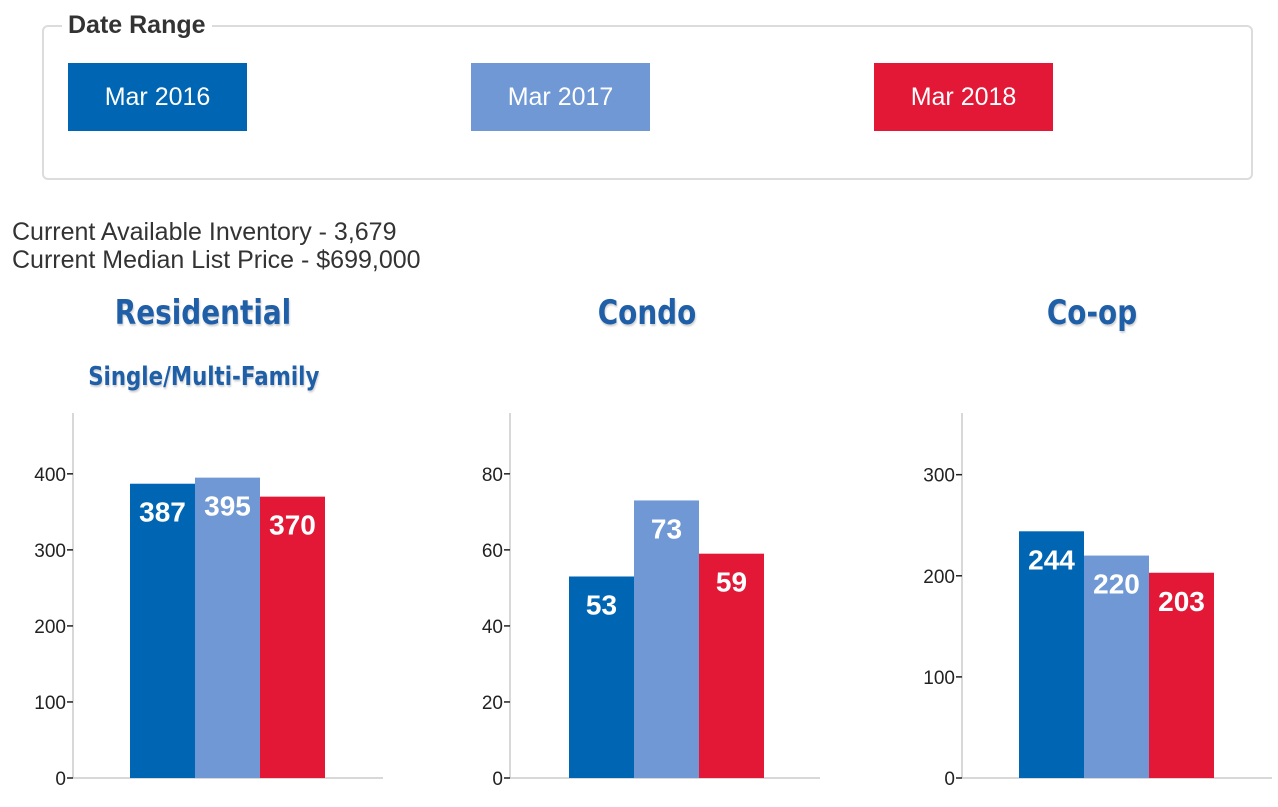 The image size is (1278, 807). What do you see at coordinates (157, 97) in the screenshot?
I see `date-button-mar-2016: Mar 2016` at bounding box center [157, 97].